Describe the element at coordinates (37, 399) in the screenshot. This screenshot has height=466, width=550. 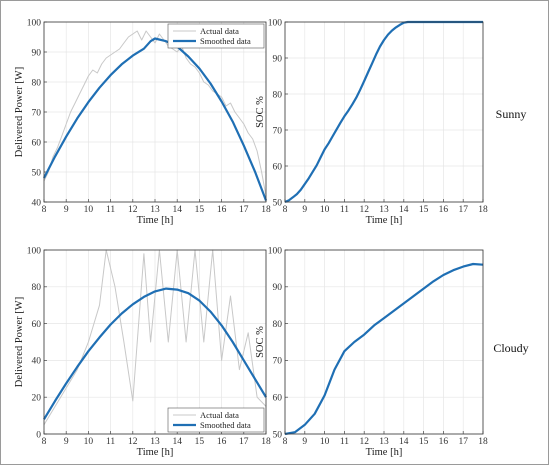
I see `y-tick-label: 20` at that location.